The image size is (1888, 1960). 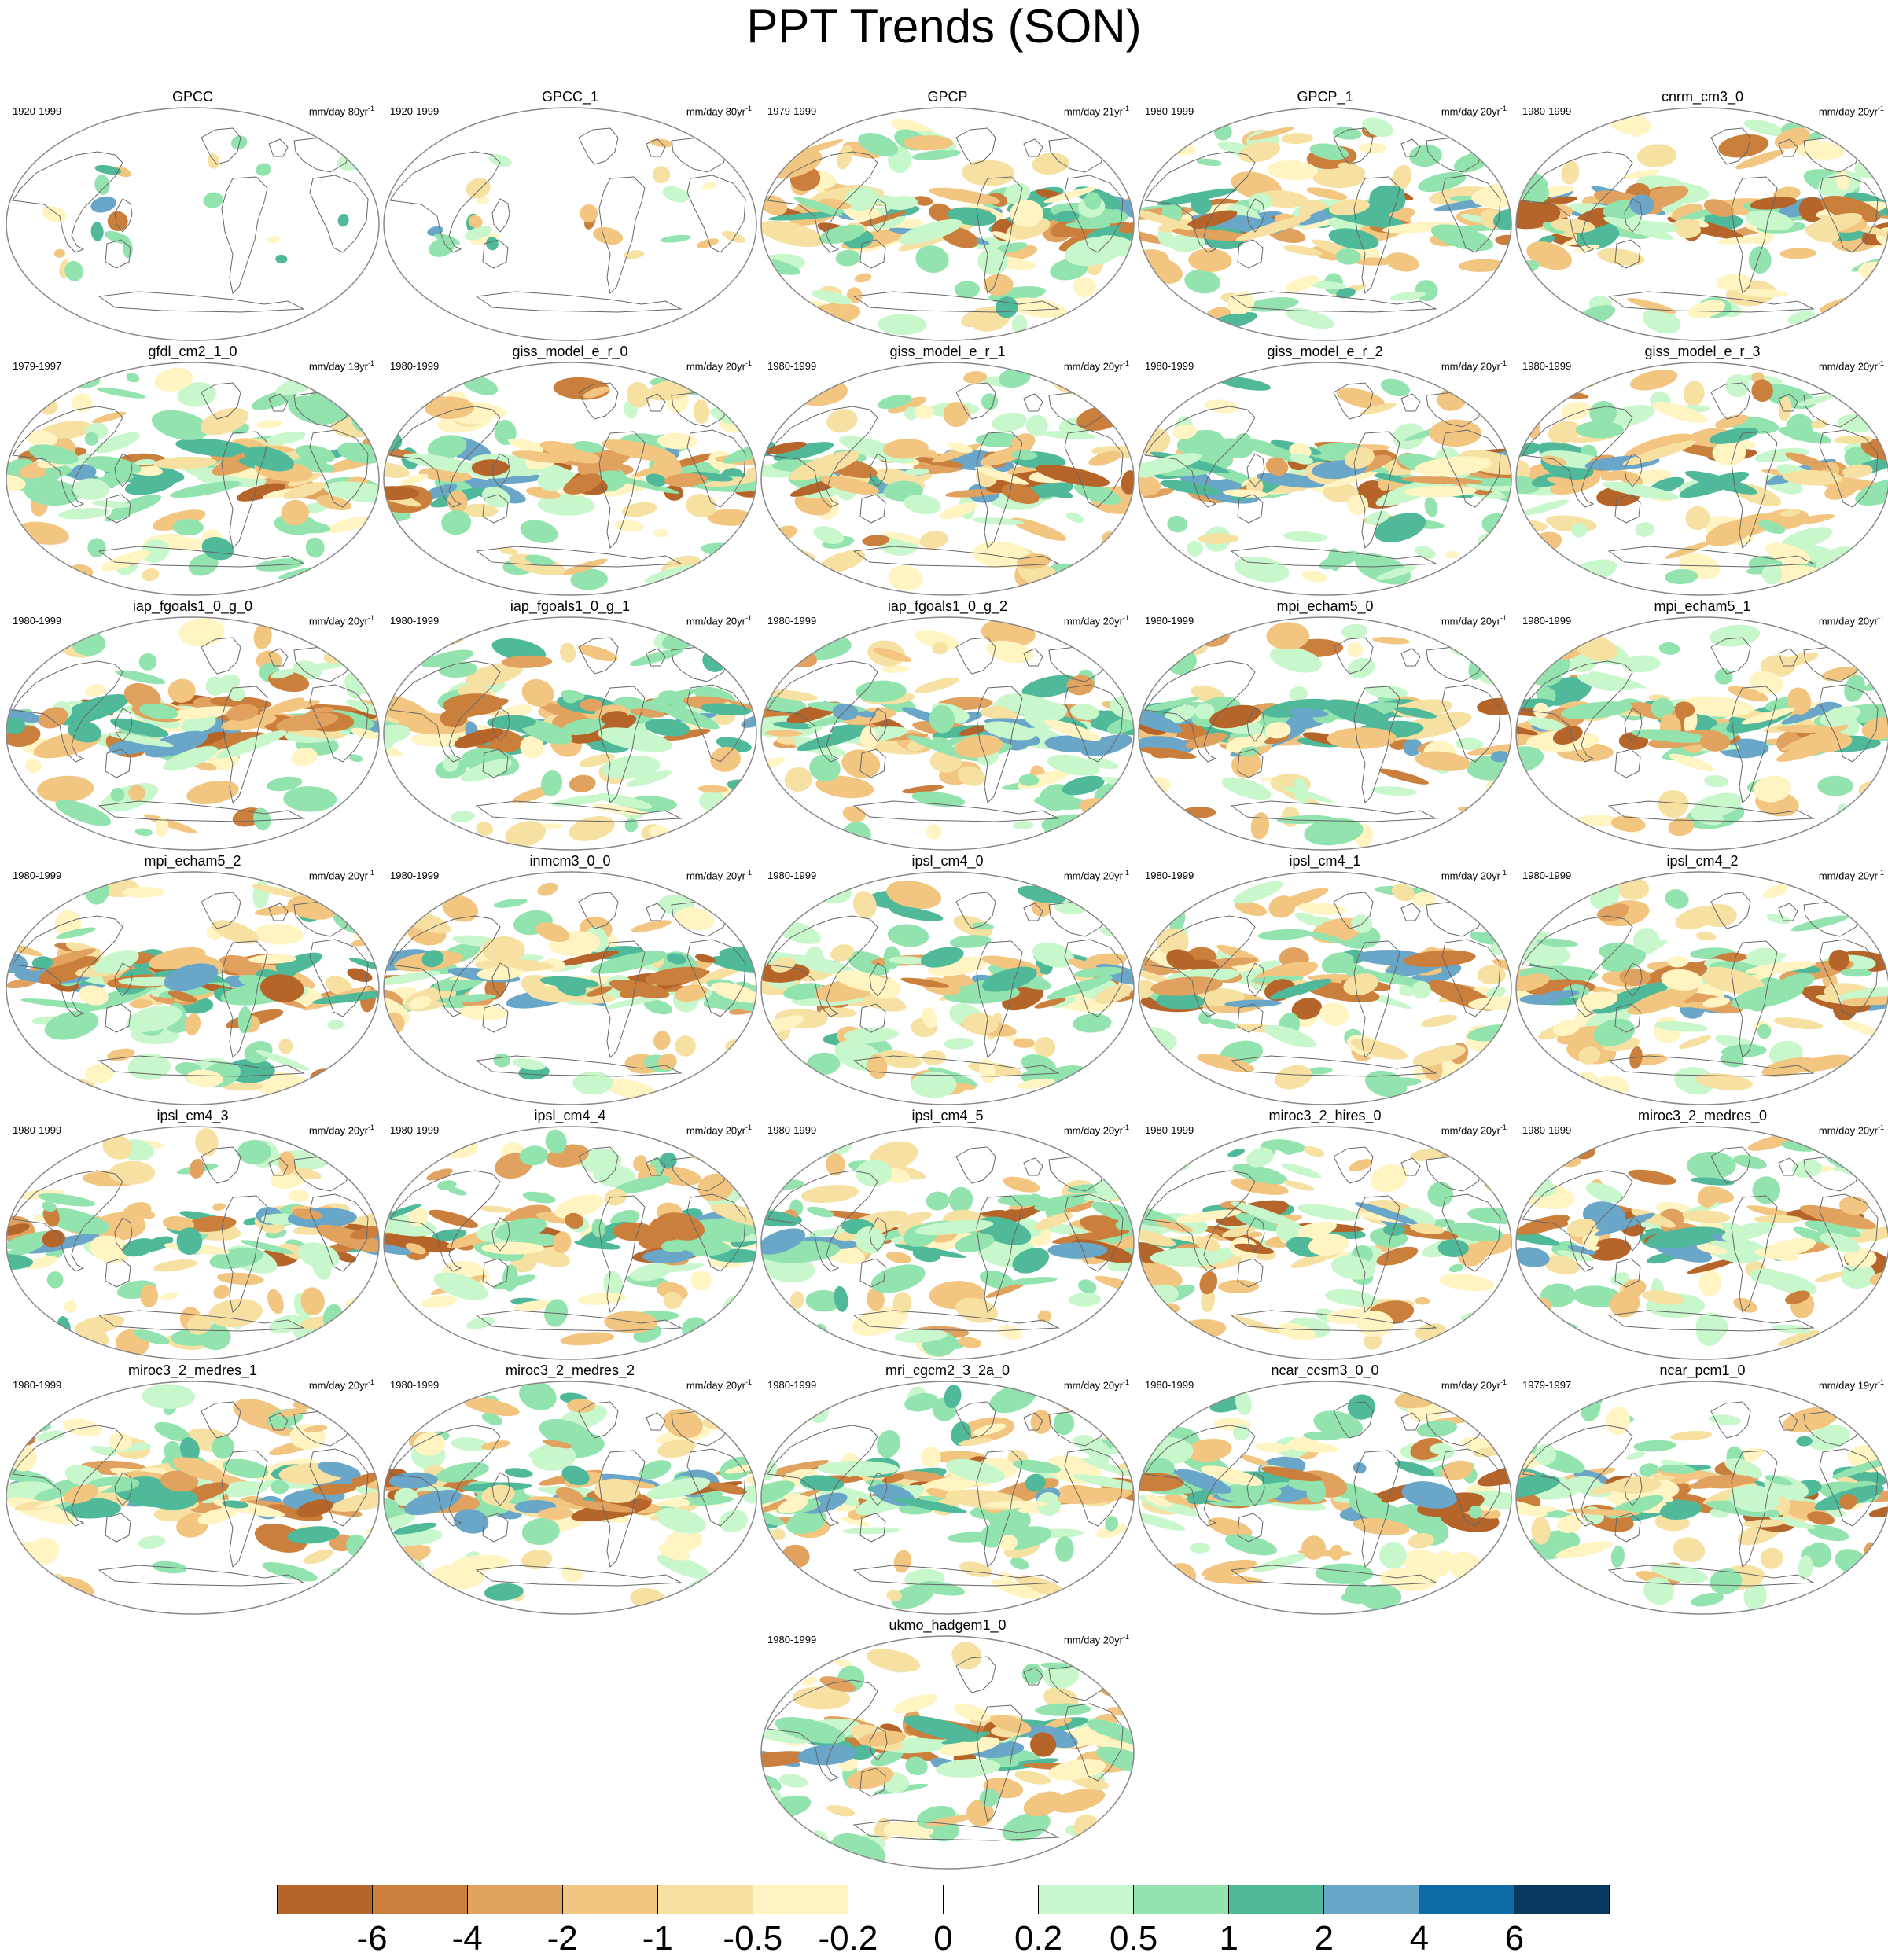 I want to click on colorbar, so click(x=943, y=1899).